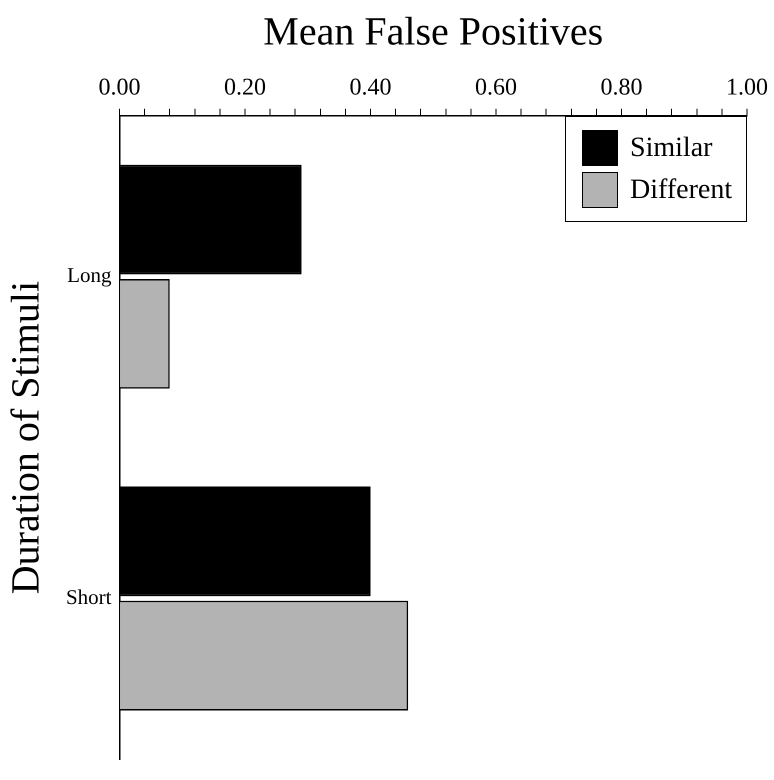 The height and width of the screenshot is (780, 774). What do you see at coordinates (747, 87) in the screenshot?
I see `x-tick-label: 1.00` at bounding box center [747, 87].